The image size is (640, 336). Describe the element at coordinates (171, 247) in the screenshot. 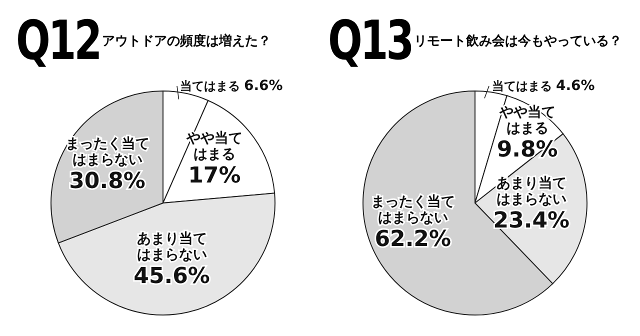

I see `slice-label: あまり当てはまらない` at that location.